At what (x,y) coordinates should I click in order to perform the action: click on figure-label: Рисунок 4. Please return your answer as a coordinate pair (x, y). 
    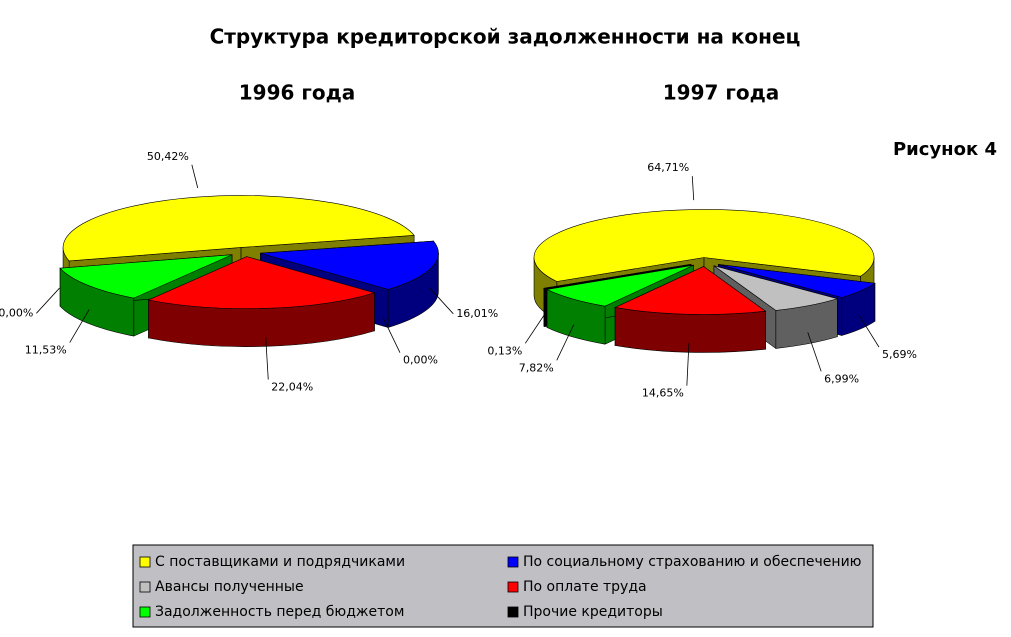
    Looking at the image, I should click on (945, 149).